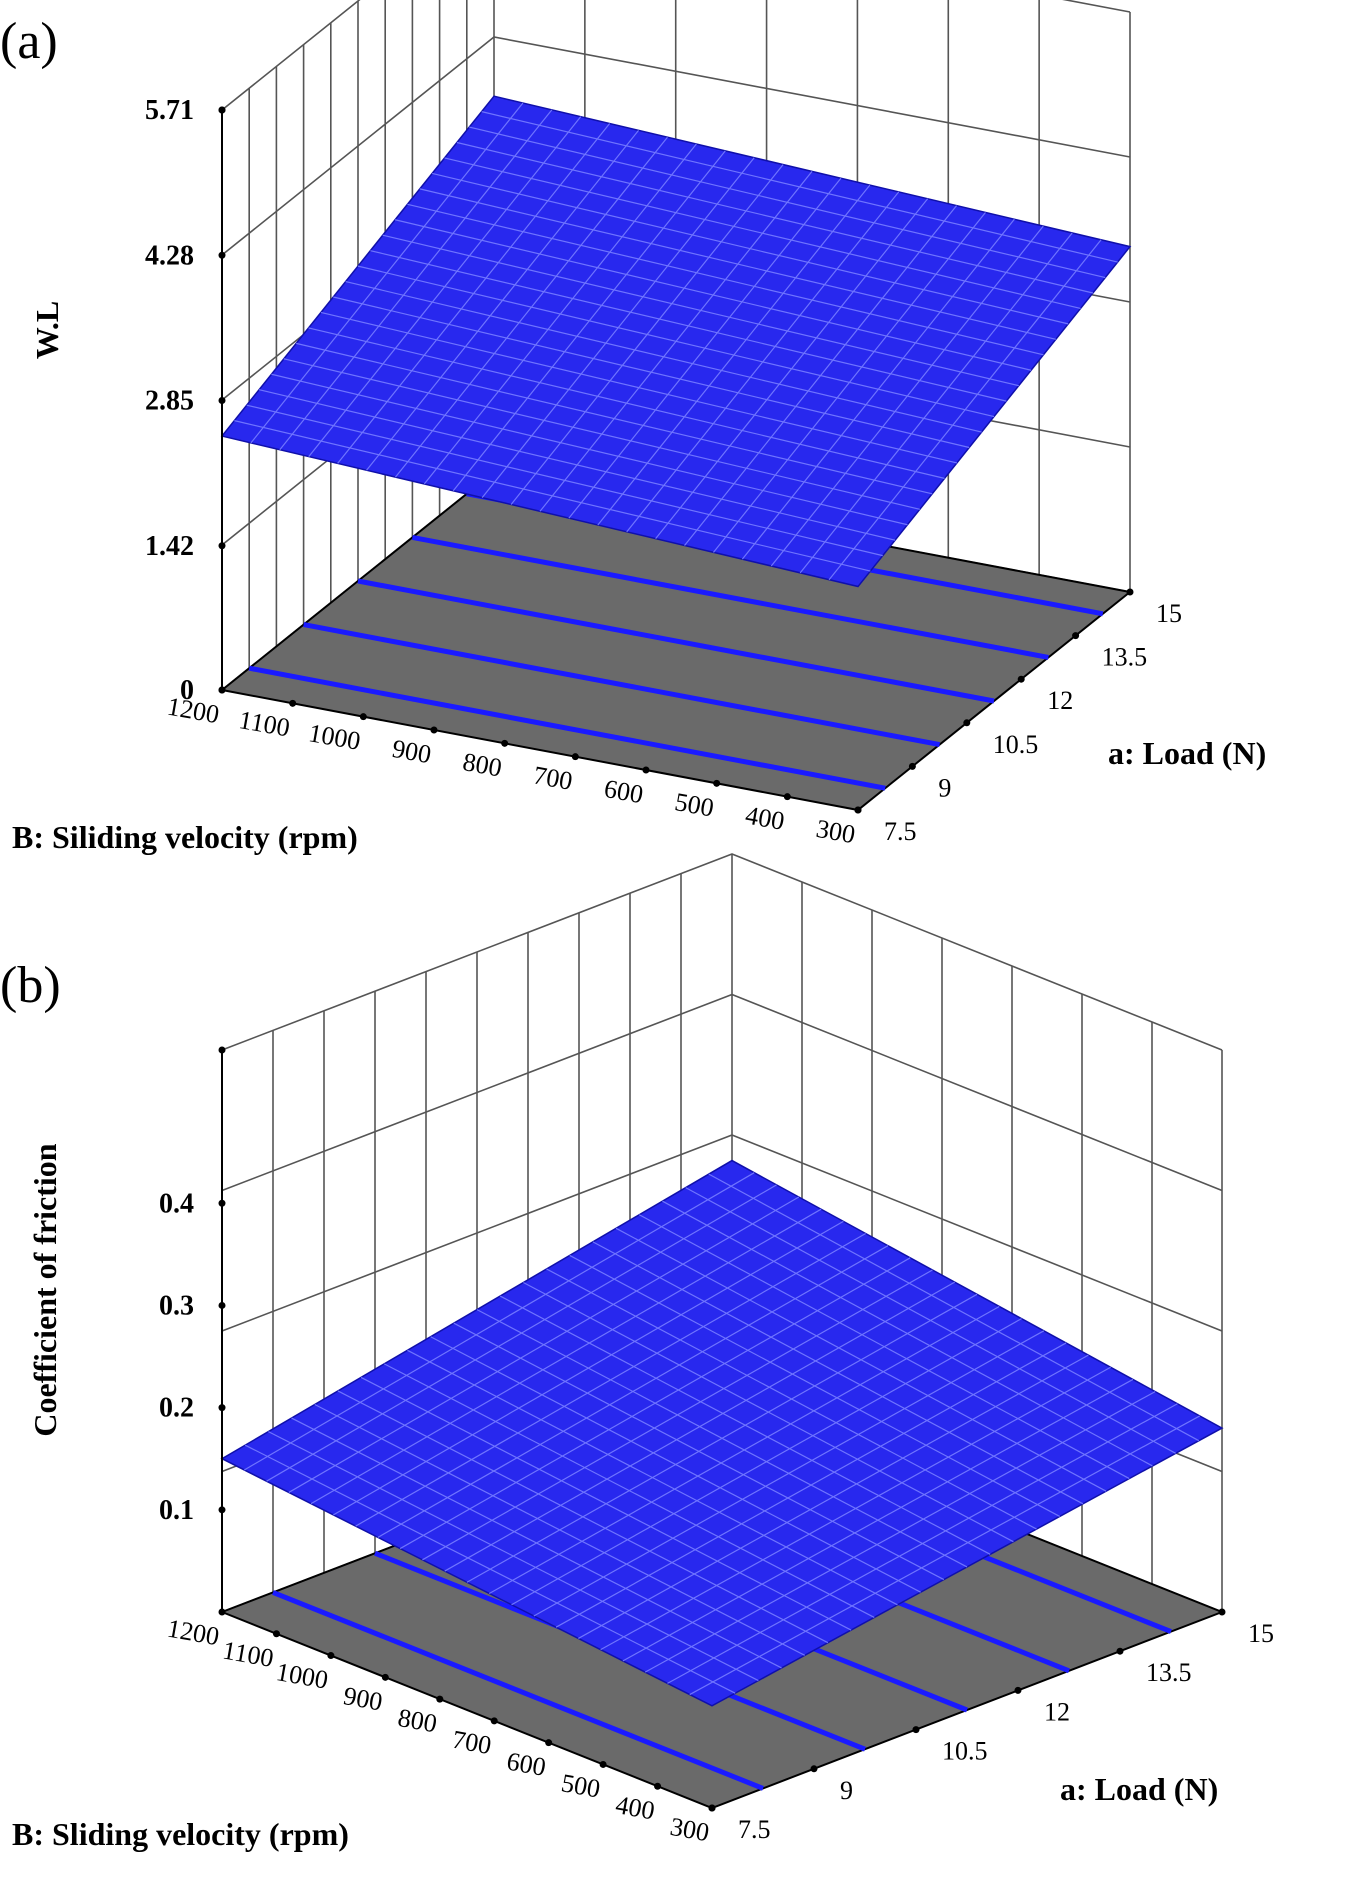 The width and height of the screenshot is (1363, 1877). I want to click on z-tick-label: 5.71, so click(169, 110).